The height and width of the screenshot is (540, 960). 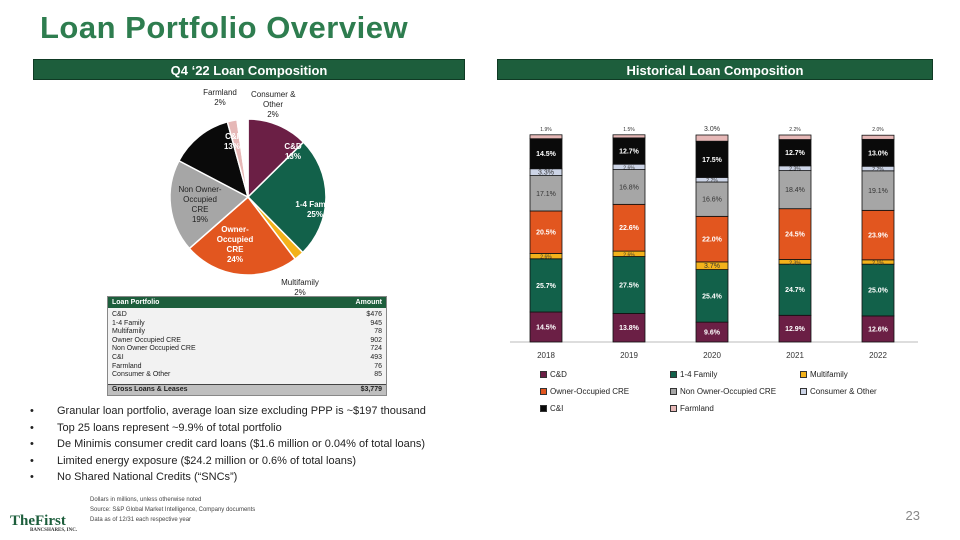 What do you see at coordinates (735, 374) in the screenshot?
I see `legend-item: 1-4 Family` at bounding box center [735, 374].